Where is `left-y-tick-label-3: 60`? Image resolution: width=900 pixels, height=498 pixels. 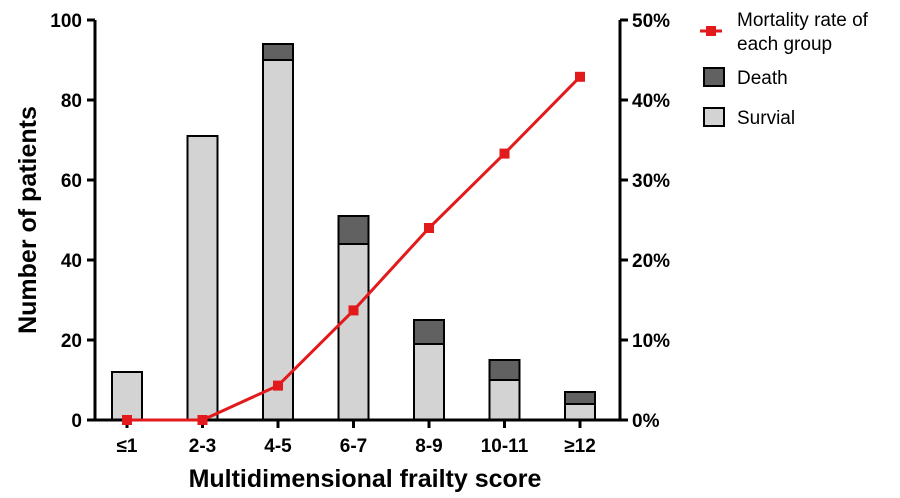
left-y-tick-label-3: 60 is located at coordinates (71, 181).